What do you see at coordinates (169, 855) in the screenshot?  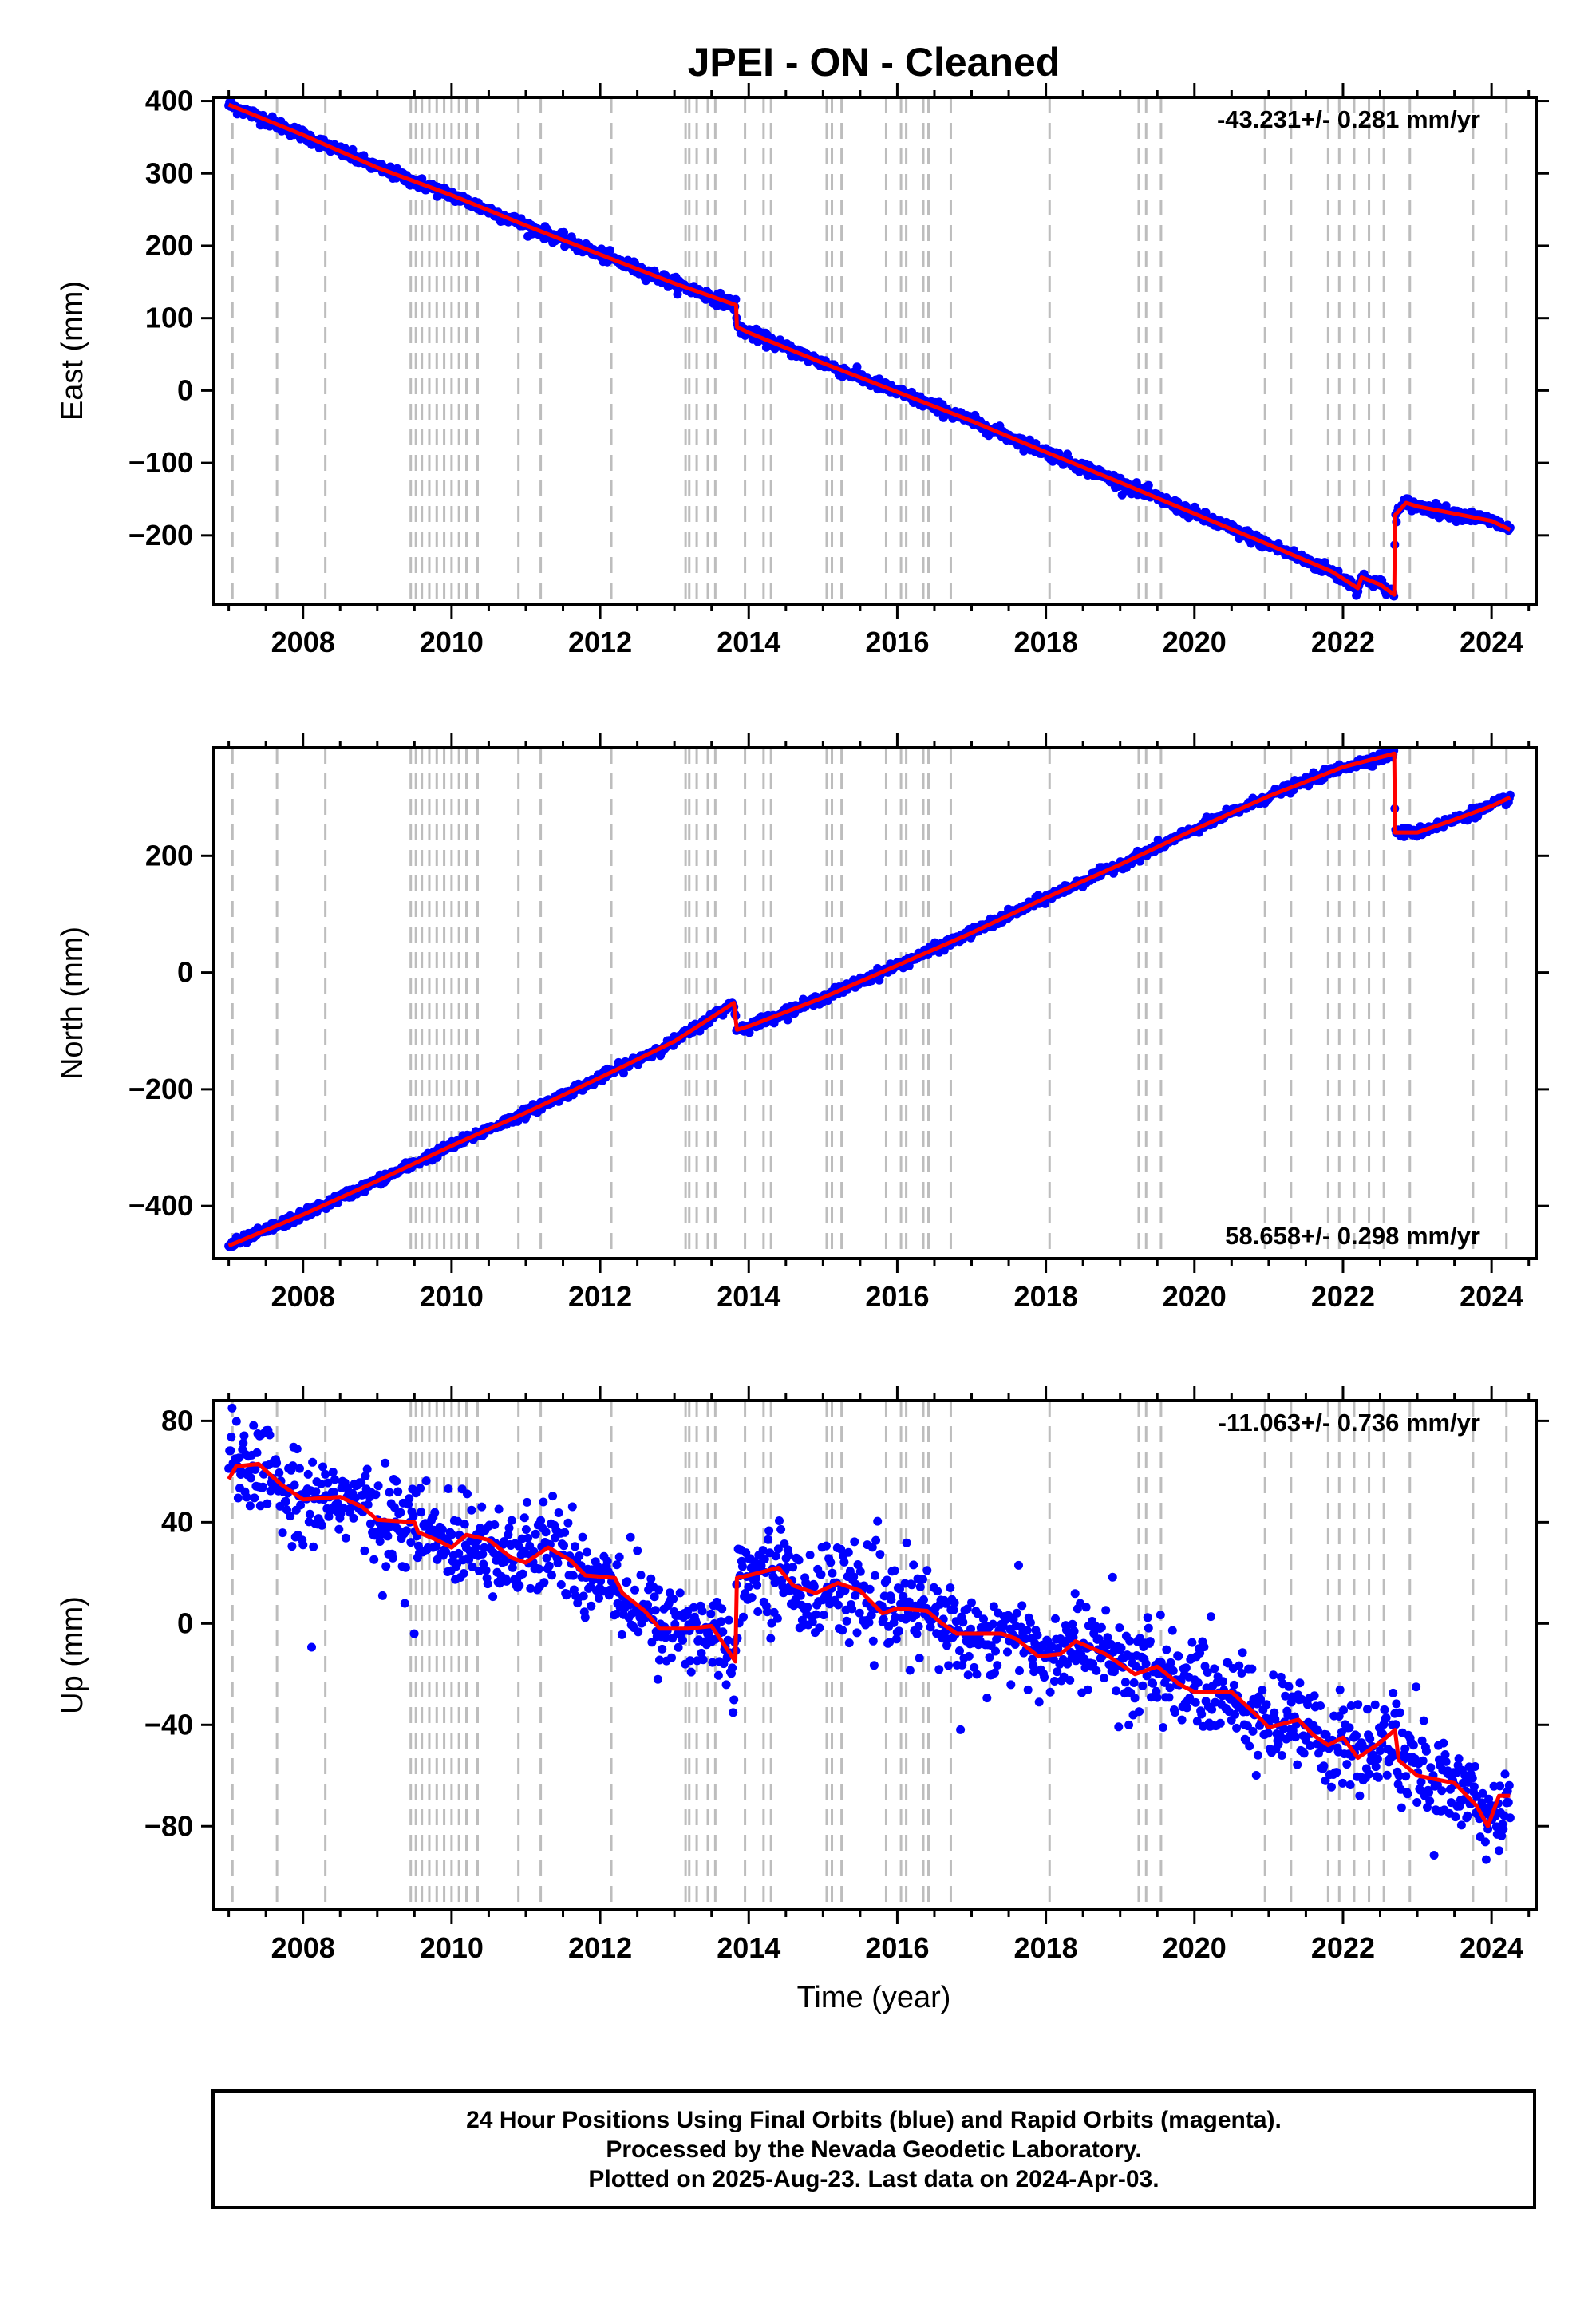 I see `y-tick-label: 200` at bounding box center [169, 855].